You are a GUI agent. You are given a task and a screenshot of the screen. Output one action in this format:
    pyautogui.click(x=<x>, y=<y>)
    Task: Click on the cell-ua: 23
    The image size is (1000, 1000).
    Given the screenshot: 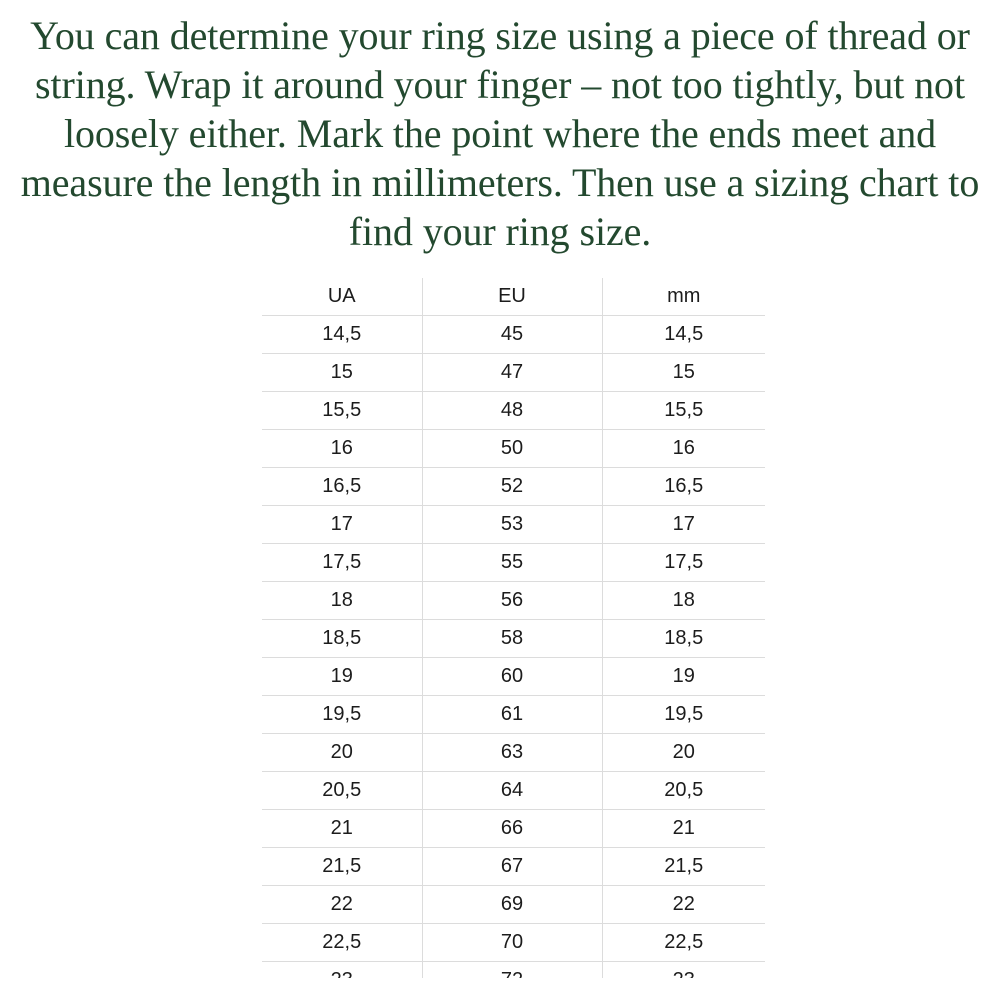 What is the action you would take?
    pyautogui.click(x=342, y=969)
    